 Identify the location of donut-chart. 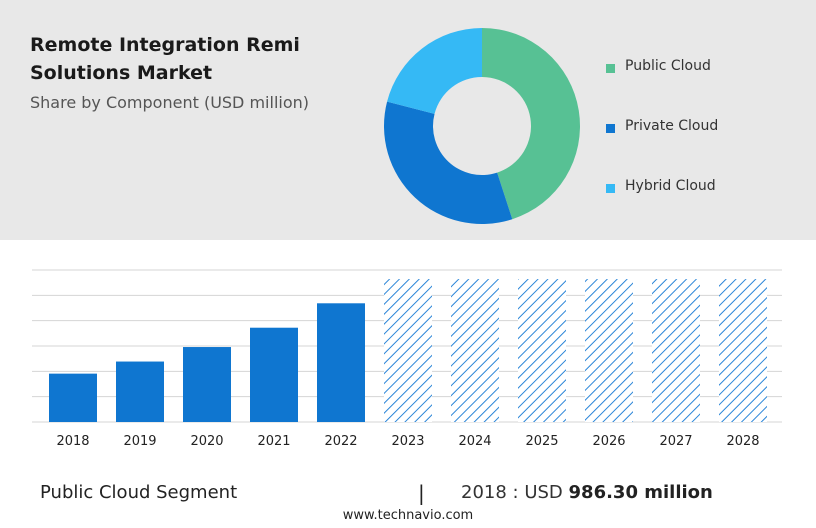
(482, 126).